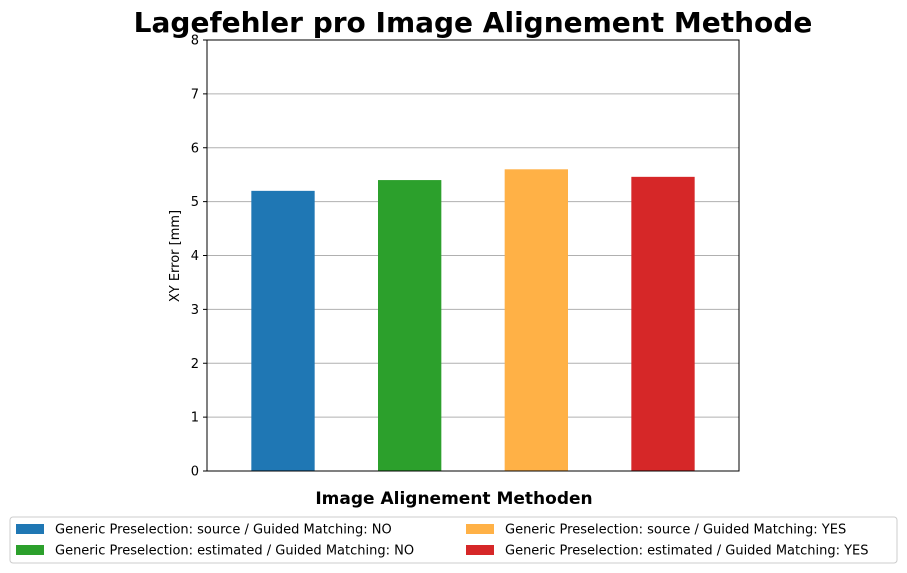 Image resolution: width=907 pixels, height=573 pixels. Describe the element at coordinates (195, 148) in the screenshot. I see `y-tick-label: 6` at that location.